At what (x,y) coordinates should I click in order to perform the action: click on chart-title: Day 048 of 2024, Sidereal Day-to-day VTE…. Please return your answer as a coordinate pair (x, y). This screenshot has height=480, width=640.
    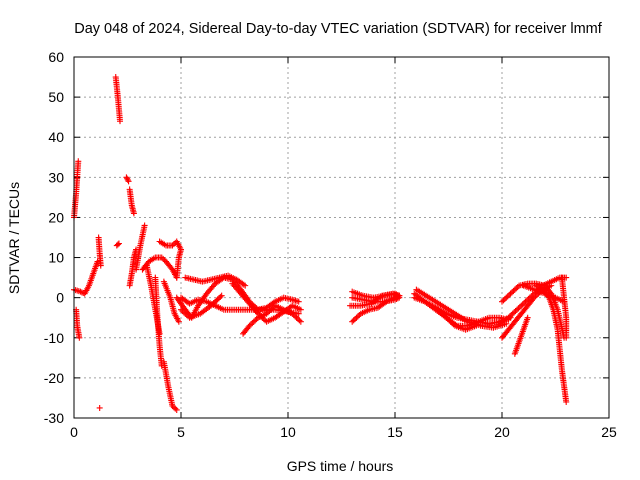
    Looking at the image, I should click on (338, 29).